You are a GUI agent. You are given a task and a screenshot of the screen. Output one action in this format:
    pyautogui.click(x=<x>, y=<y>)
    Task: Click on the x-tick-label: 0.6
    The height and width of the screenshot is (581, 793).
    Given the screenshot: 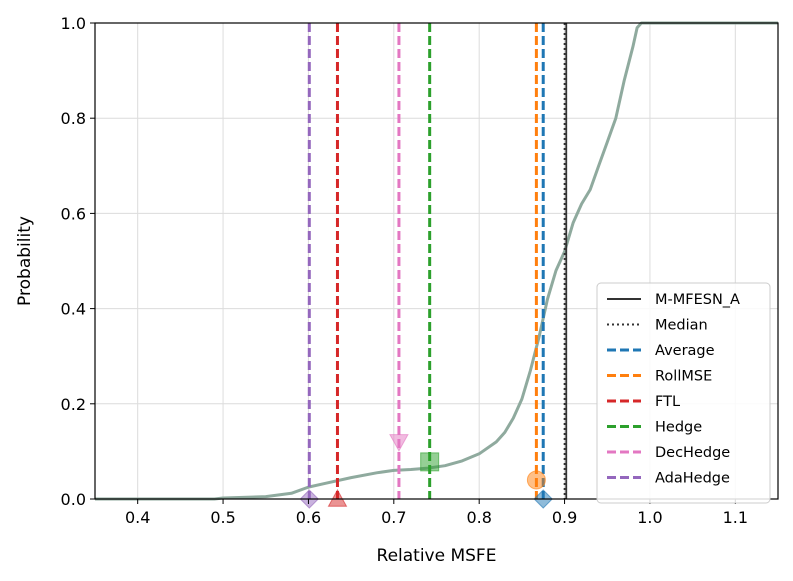 What is the action you would take?
    pyautogui.click(x=308, y=517)
    